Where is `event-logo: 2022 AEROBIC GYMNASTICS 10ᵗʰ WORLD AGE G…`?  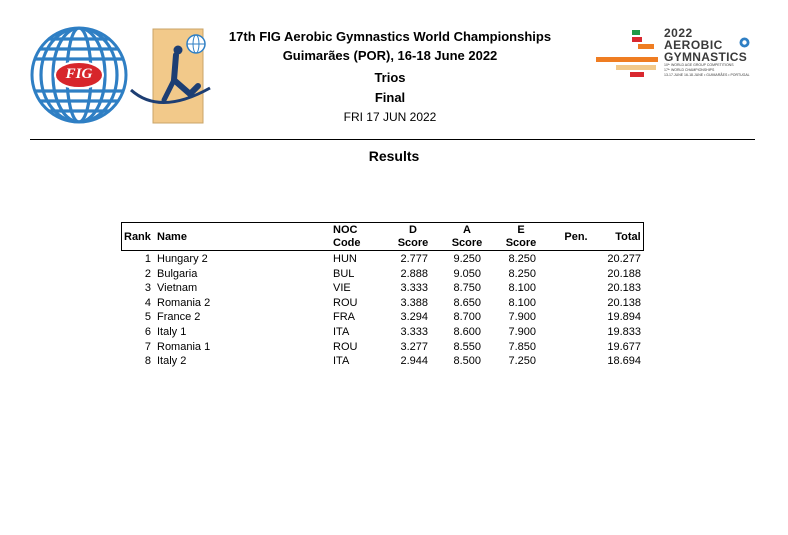
event-logo: 2022 AEROBIC GYMNASTICS 10ᵗʰ WORLD AGE G… is located at coordinates (674, 56).